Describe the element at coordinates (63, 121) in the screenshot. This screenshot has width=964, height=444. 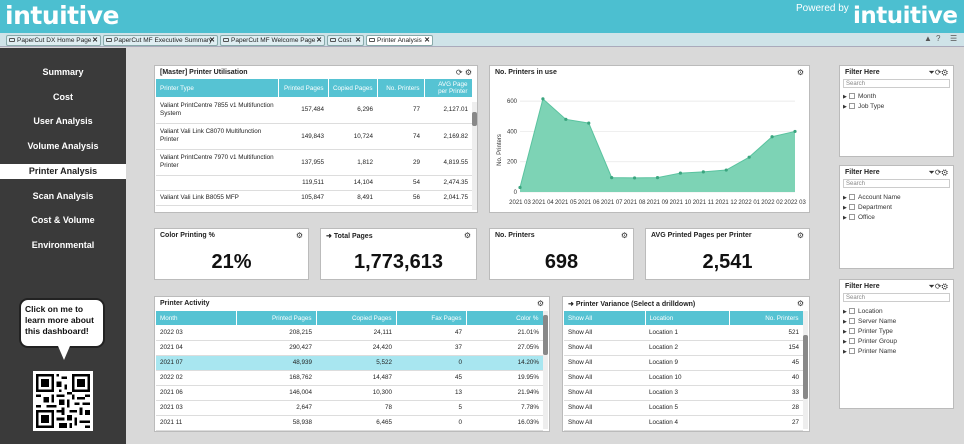
I see `nav-user-analysis: User Analysis` at that location.